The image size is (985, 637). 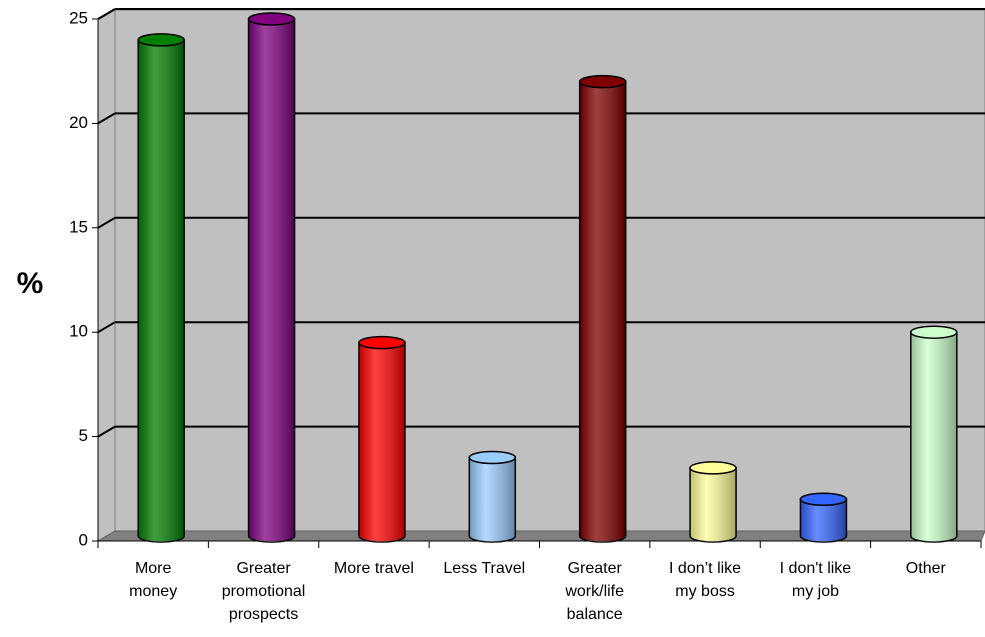 What do you see at coordinates (540, 536) in the screenshot?
I see `floor` at bounding box center [540, 536].